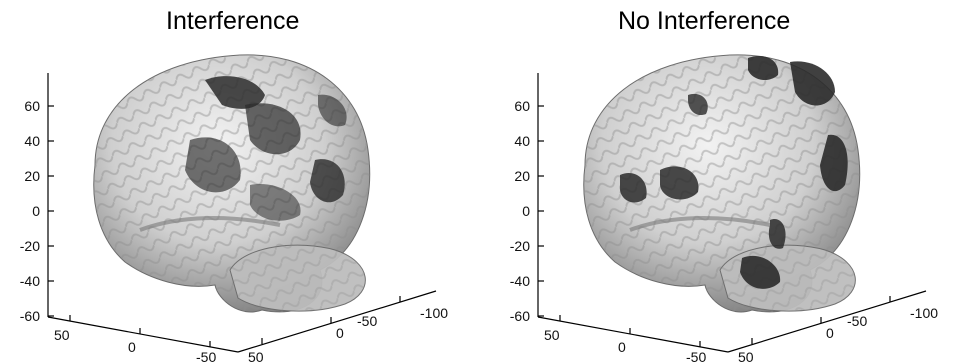  I want to click on panel-title: No Interference, so click(704, 21).